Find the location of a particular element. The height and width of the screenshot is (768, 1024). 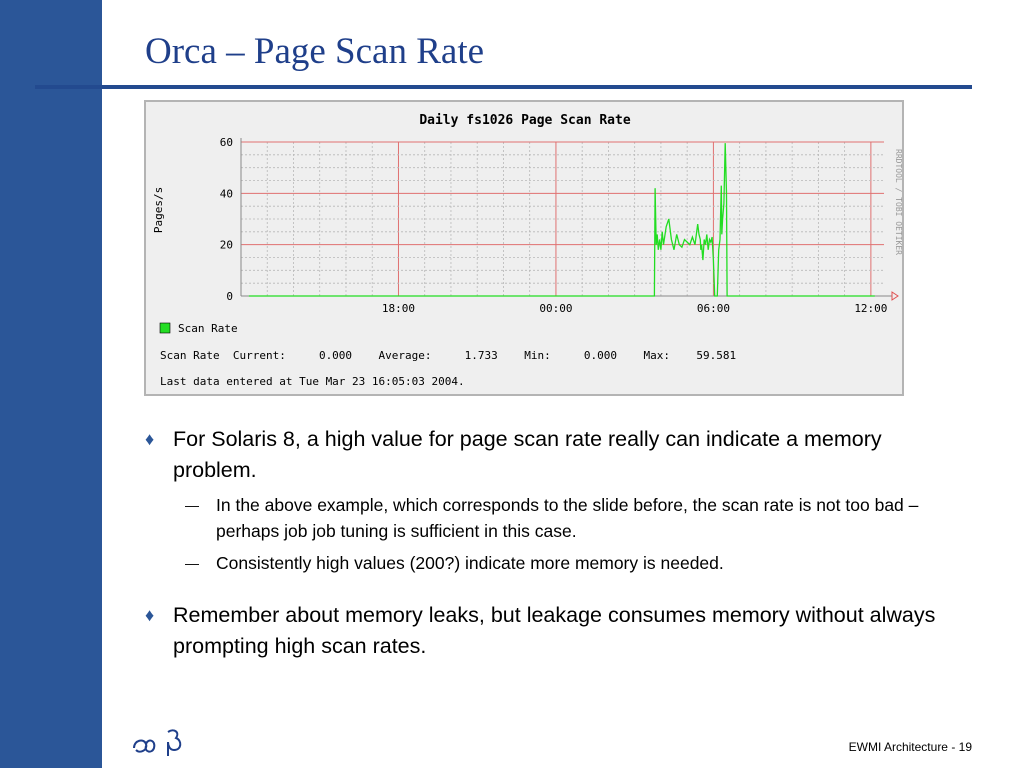

logo-mark is located at coordinates (160, 745).